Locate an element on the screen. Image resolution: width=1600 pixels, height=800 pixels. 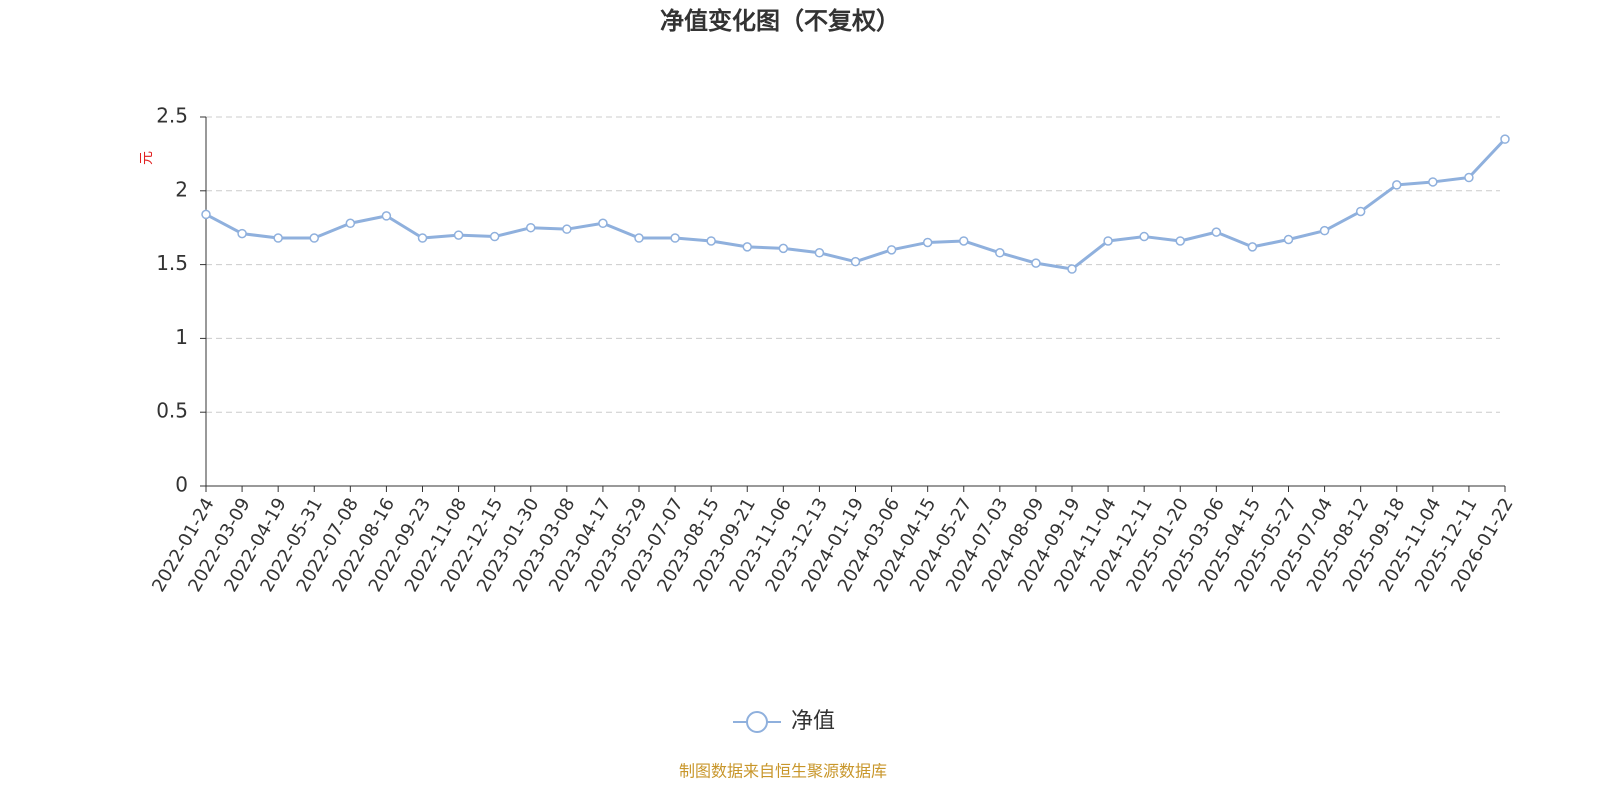
y-tick-label: 2 is located at coordinates (181, 189).